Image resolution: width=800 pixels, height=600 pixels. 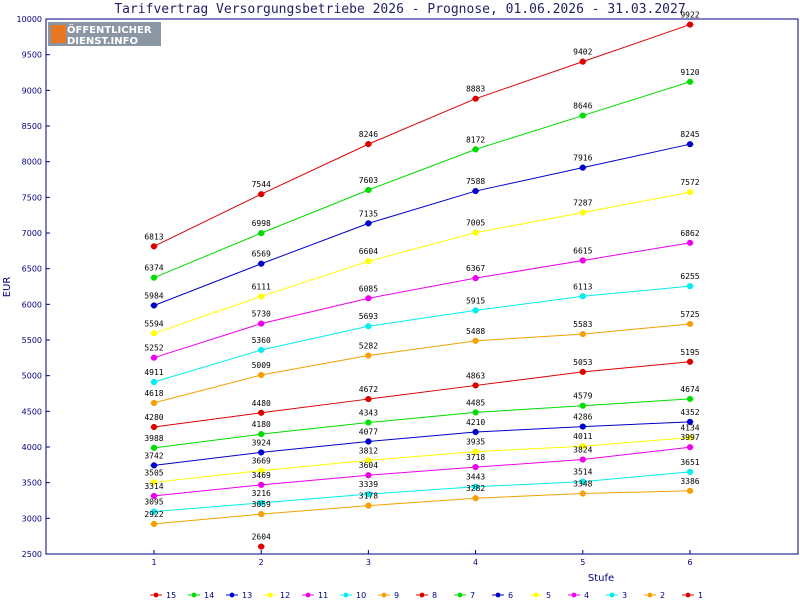 What do you see at coordinates (153, 323) in the screenshot?
I see `data-label: 5594` at bounding box center [153, 323].